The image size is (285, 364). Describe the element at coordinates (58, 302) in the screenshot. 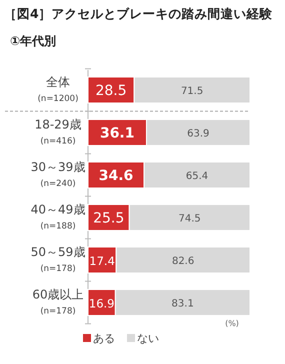

I see `y-tick-label: 60歳以上 (n=178)` at that location.